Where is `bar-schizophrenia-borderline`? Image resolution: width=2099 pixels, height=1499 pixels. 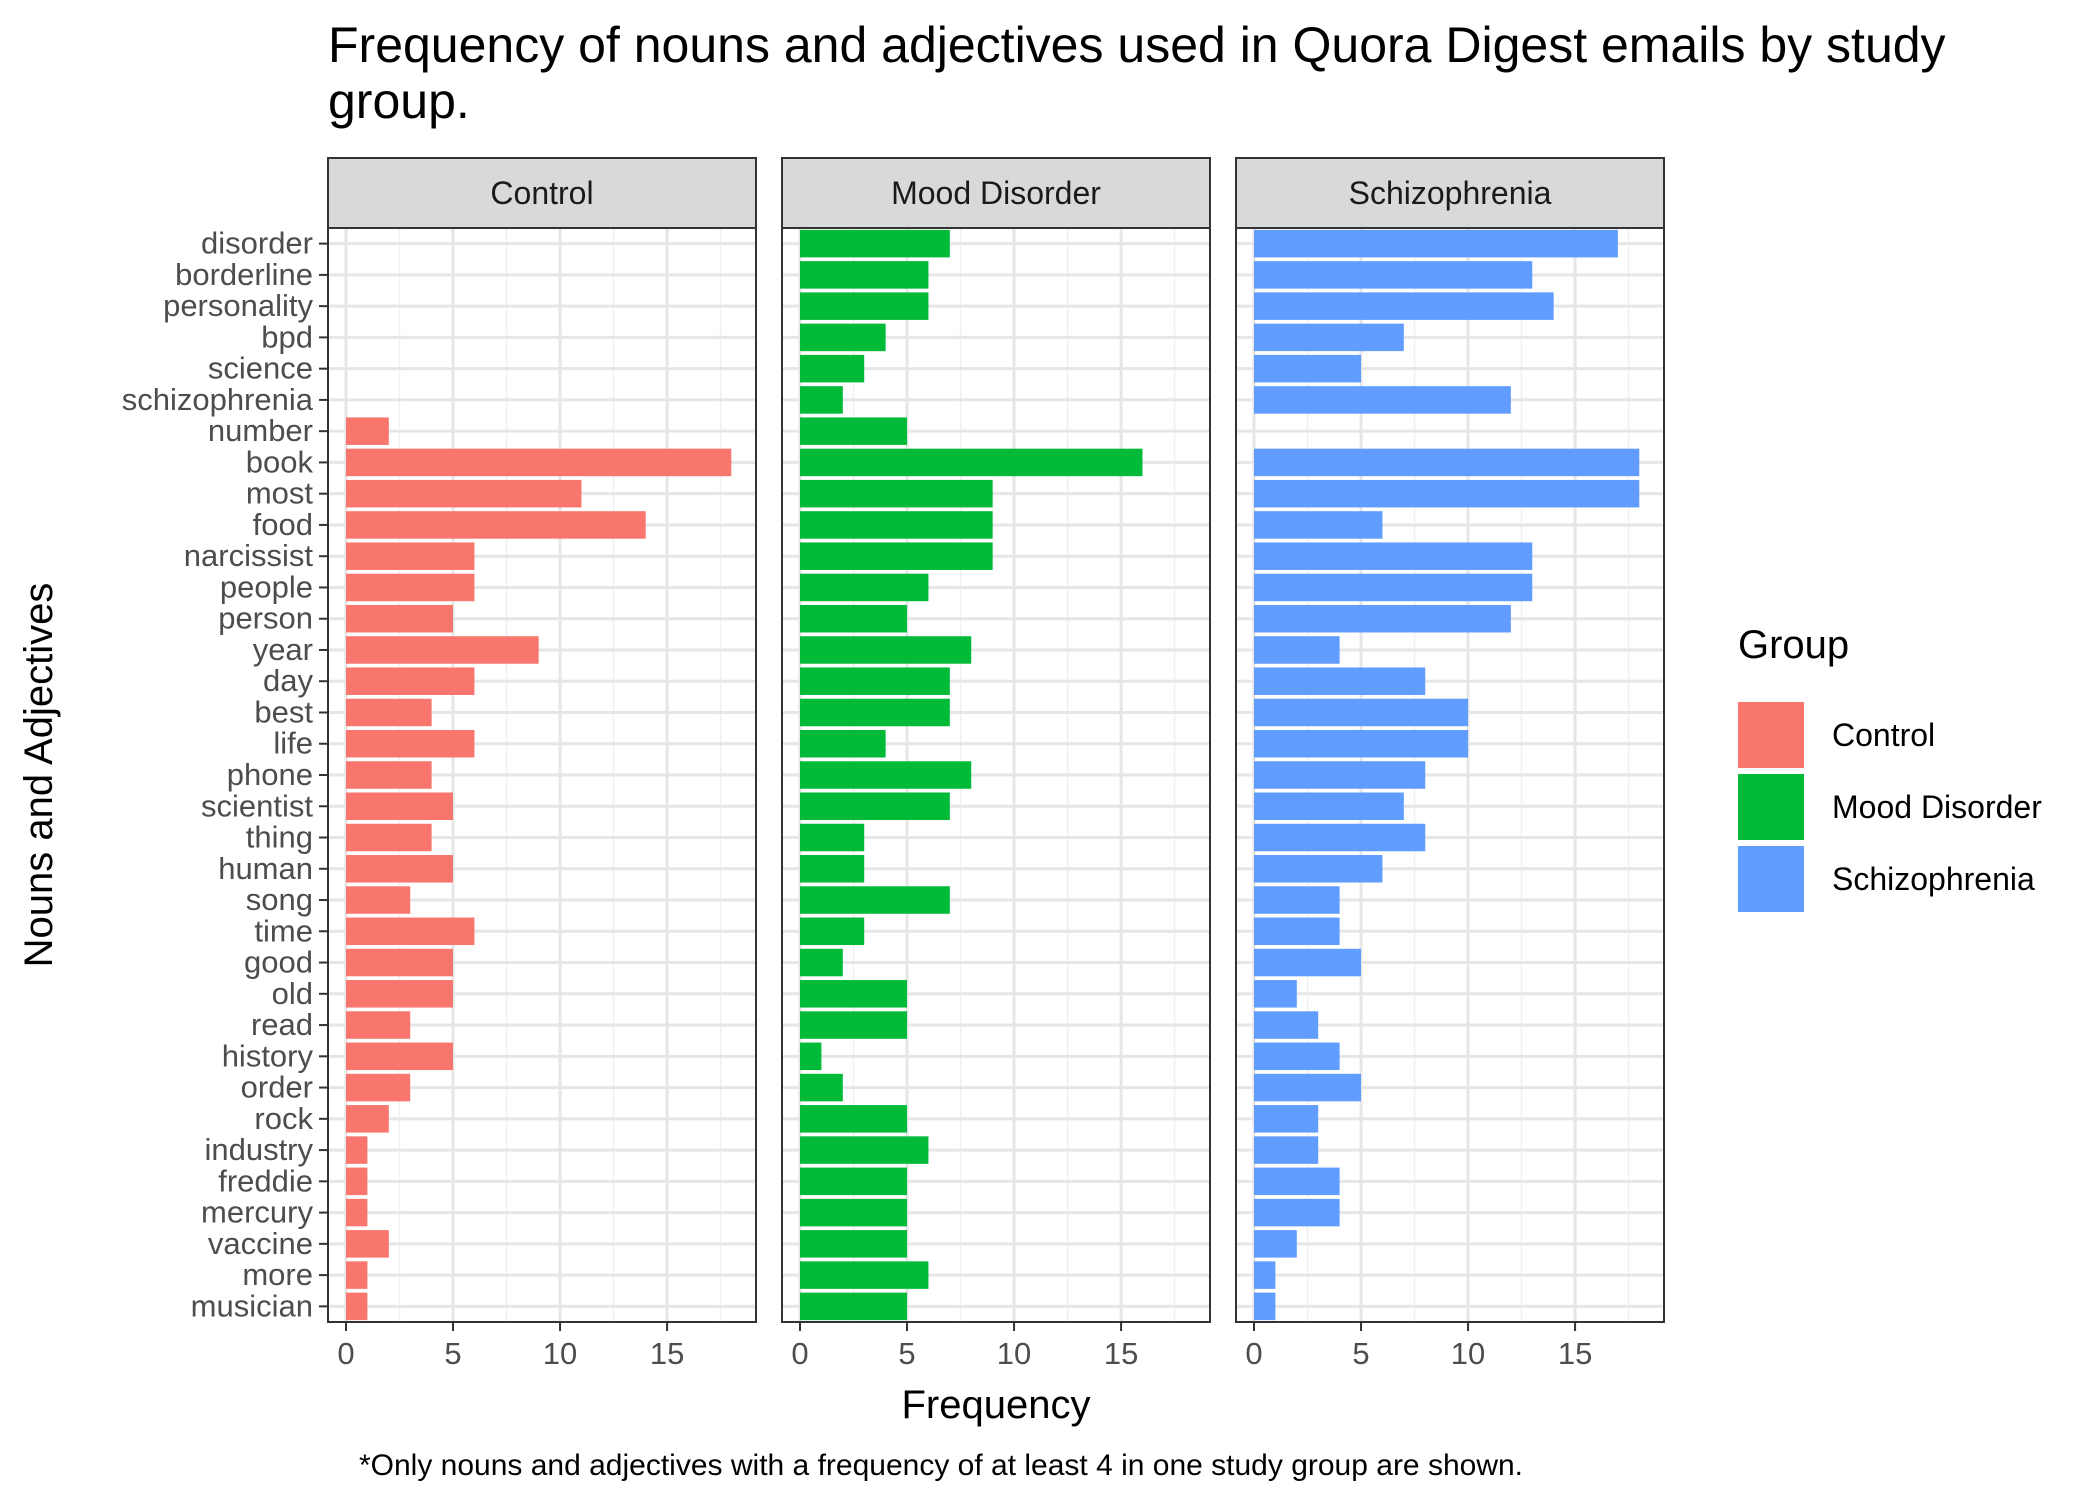
bar-schizophrenia-borderline is located at coordinates (1393, 275).